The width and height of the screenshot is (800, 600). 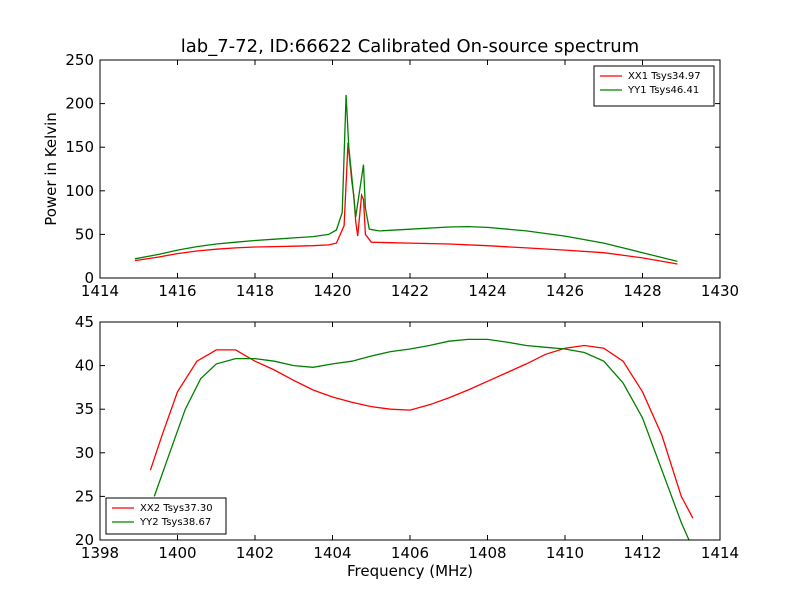 I want to click on legend-entry: XX2 Tsys37.30, so click(x=176, y=508).